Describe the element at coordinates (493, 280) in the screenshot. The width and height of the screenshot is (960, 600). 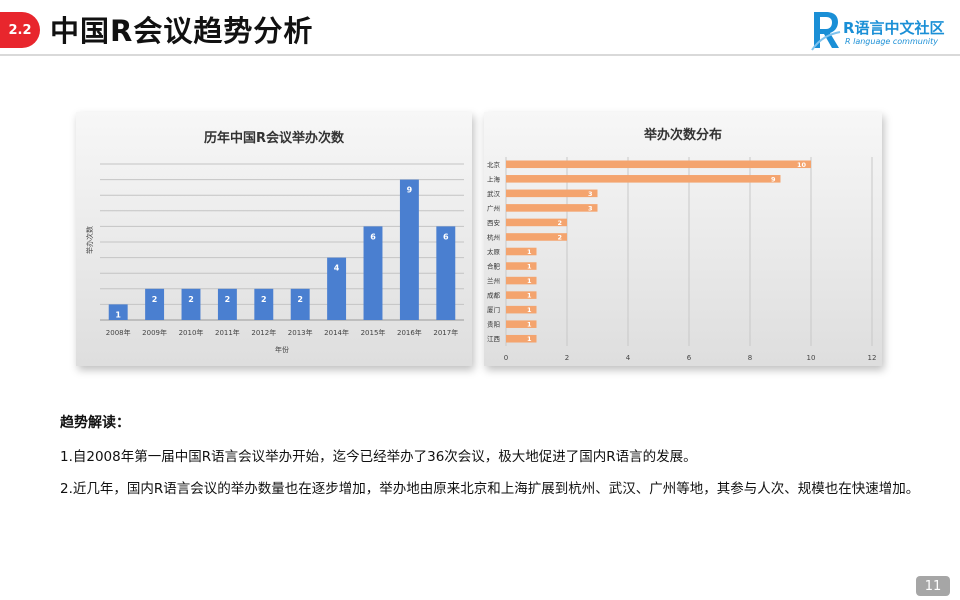
I see `y-tick-label: 兰州` at that location.